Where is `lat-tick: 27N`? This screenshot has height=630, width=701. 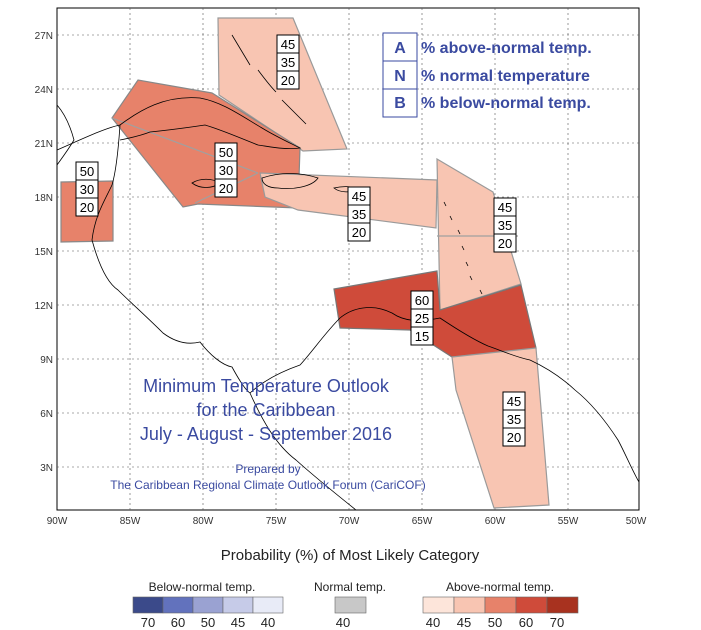 lat-tick: 27N is located at coordinates (44, 36).